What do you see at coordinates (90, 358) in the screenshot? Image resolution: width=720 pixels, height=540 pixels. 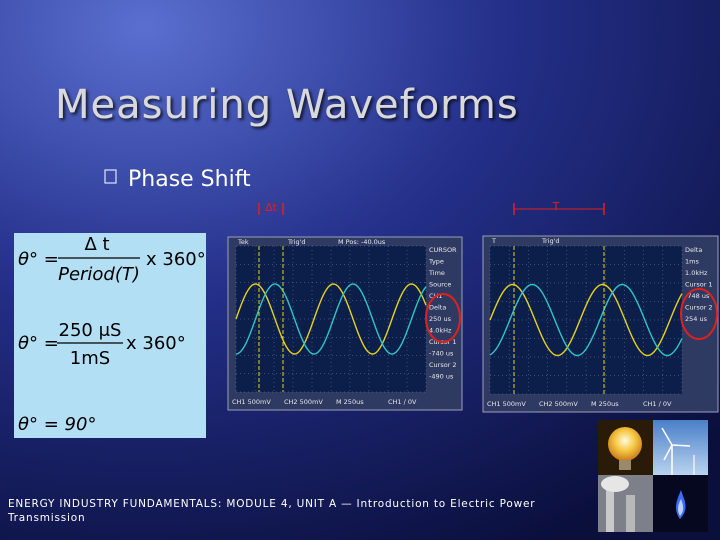 I see `formula-denominator: 1mS` at bounding box center [90, 358].